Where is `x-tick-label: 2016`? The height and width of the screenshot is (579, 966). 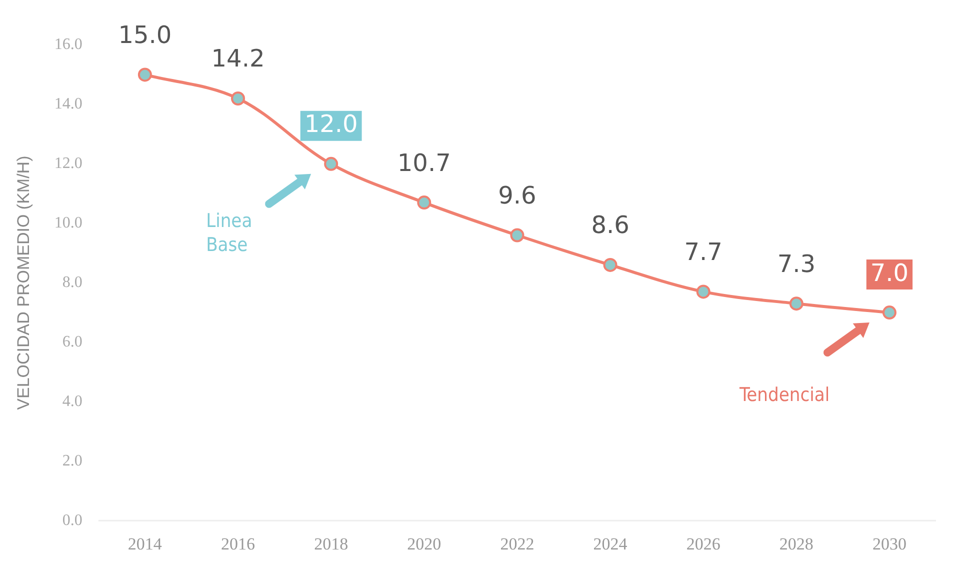
x-tick-label: 2016 is located at coordinates (238, 544).